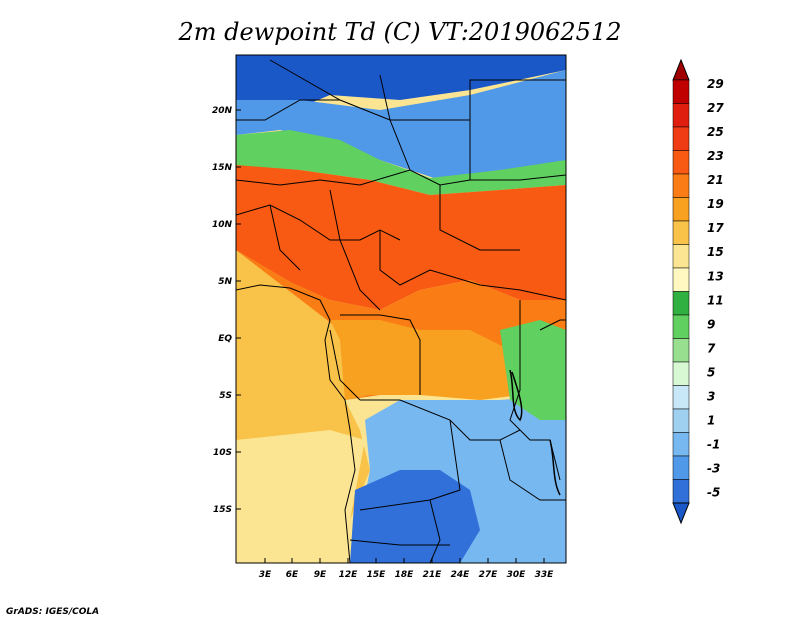 The width and height of the screenshot is (800, 618). Describe the element at coordinates (377, 575) in the screenshot. I see `lon-tick-label: 15E` at that location.